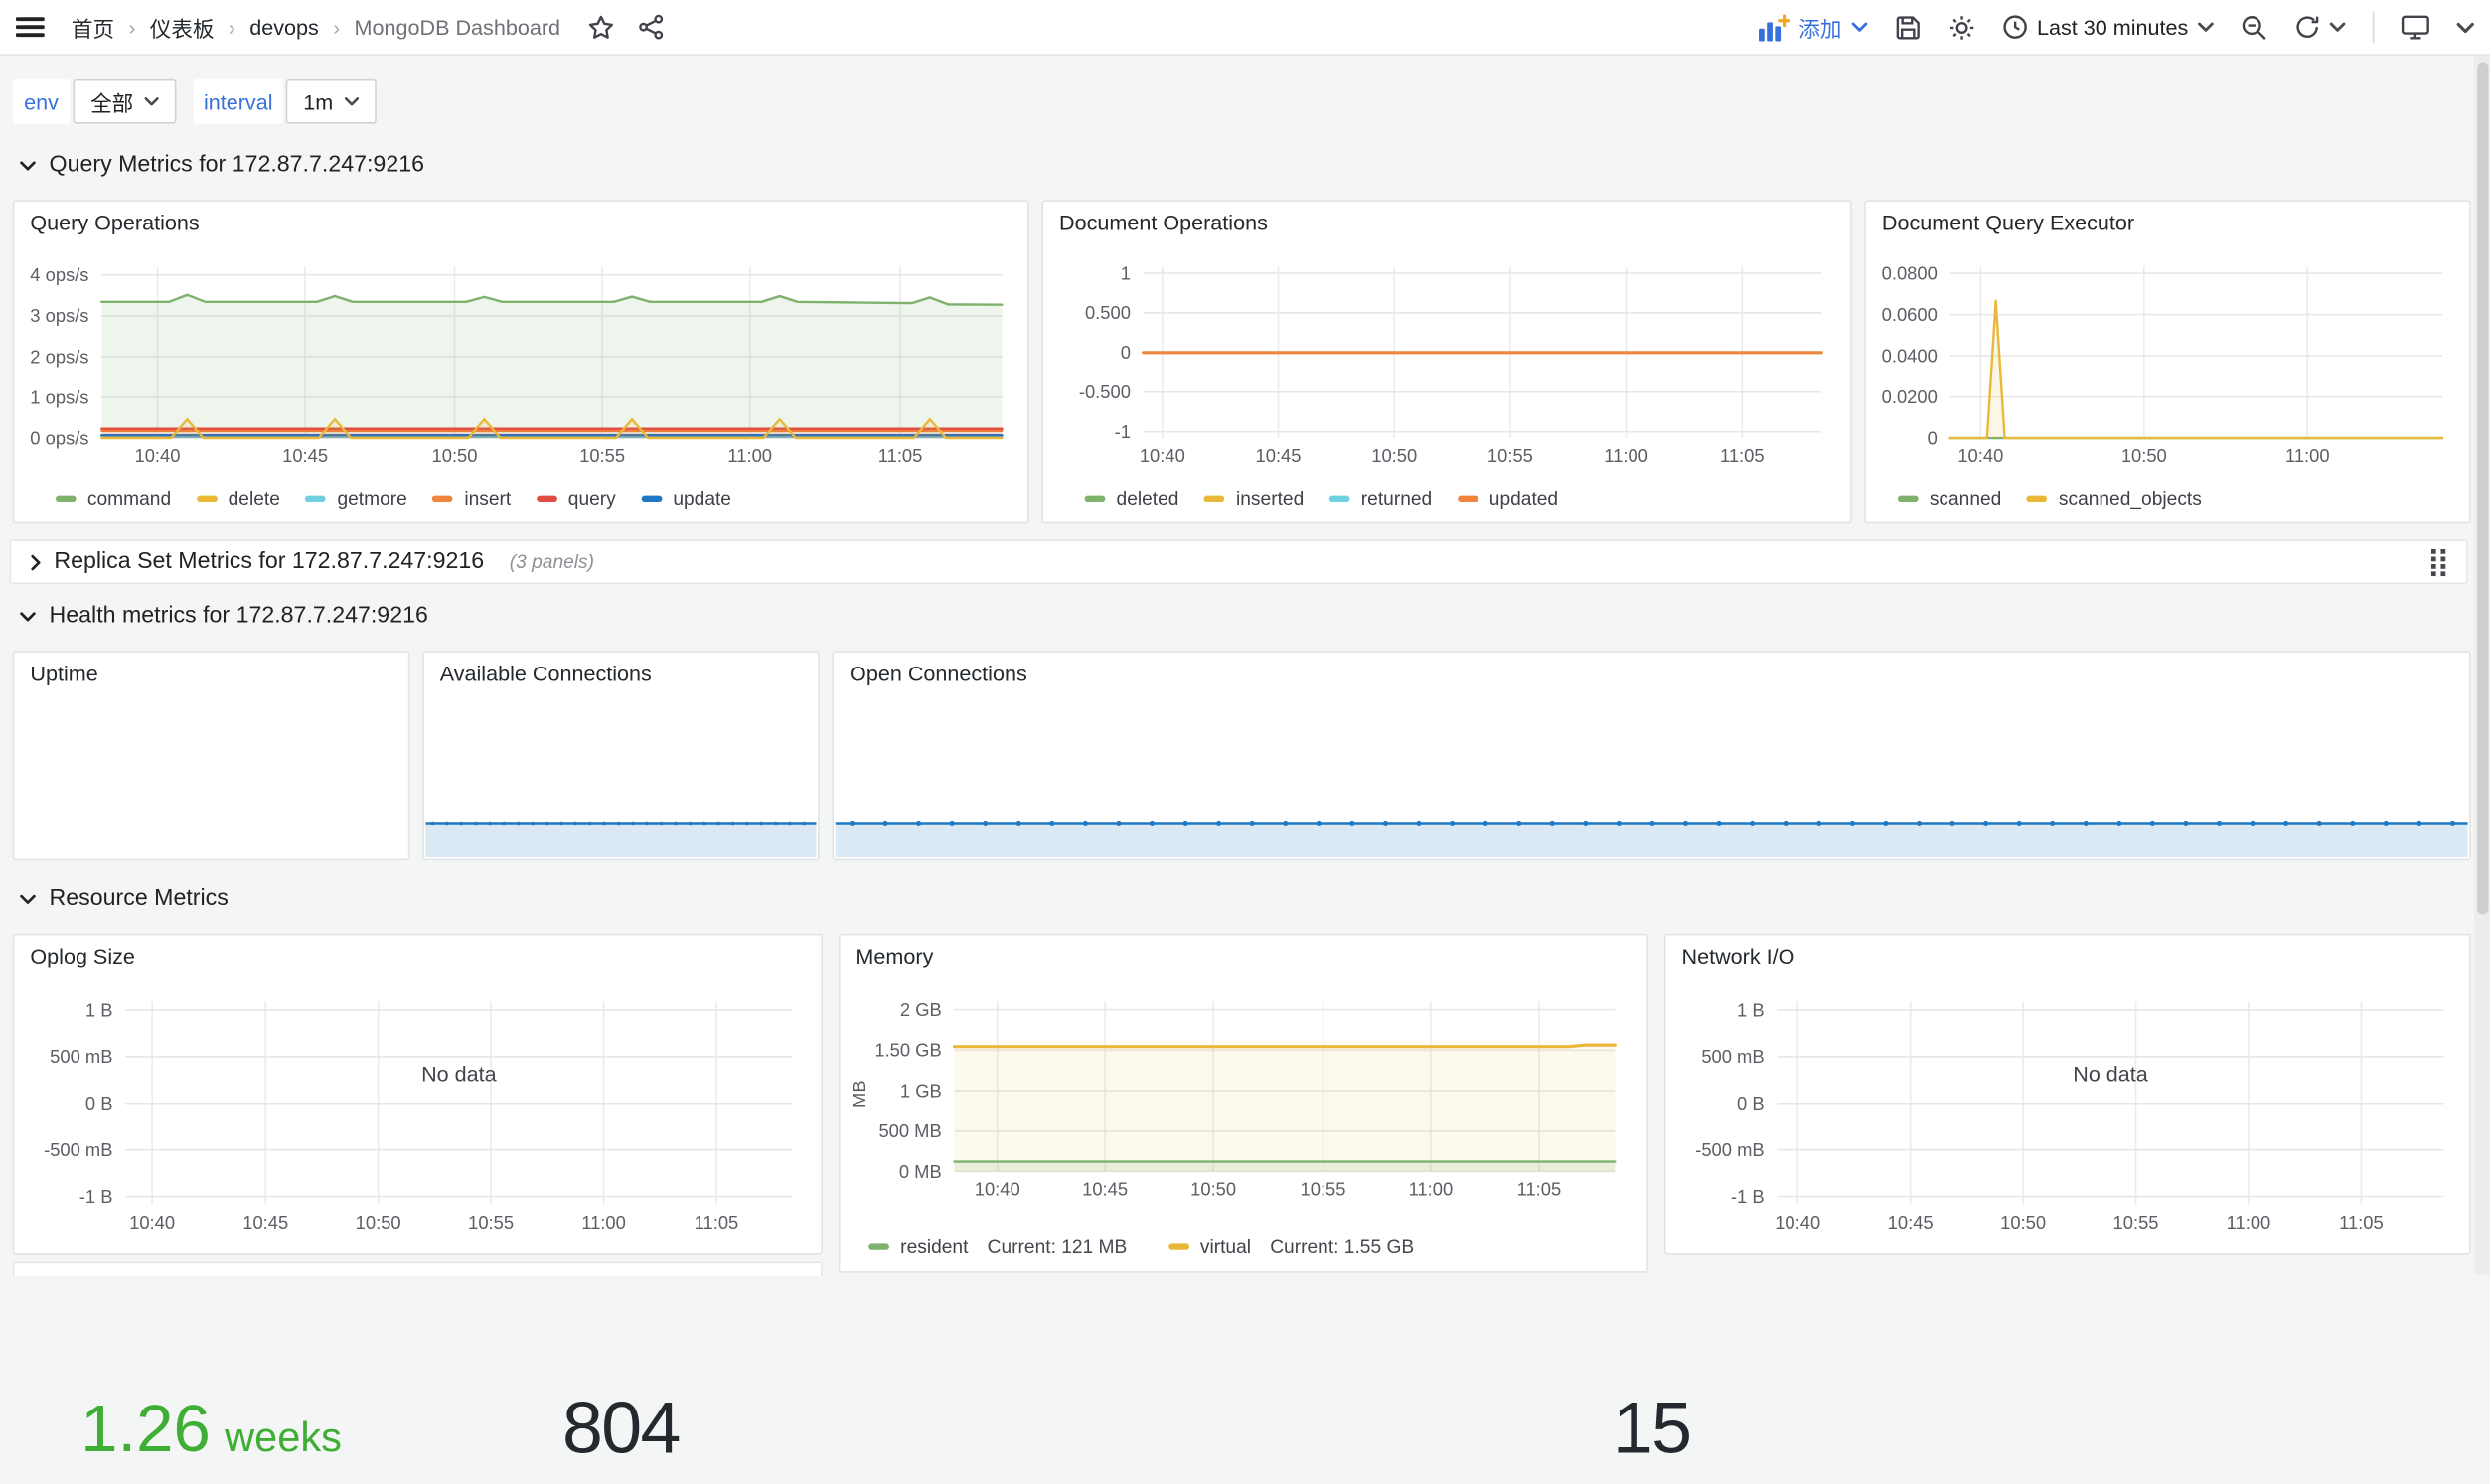  Describe the element at coordinates (1738, 956) in the screenshot. I see `panel-title: Network I/O` at that location.